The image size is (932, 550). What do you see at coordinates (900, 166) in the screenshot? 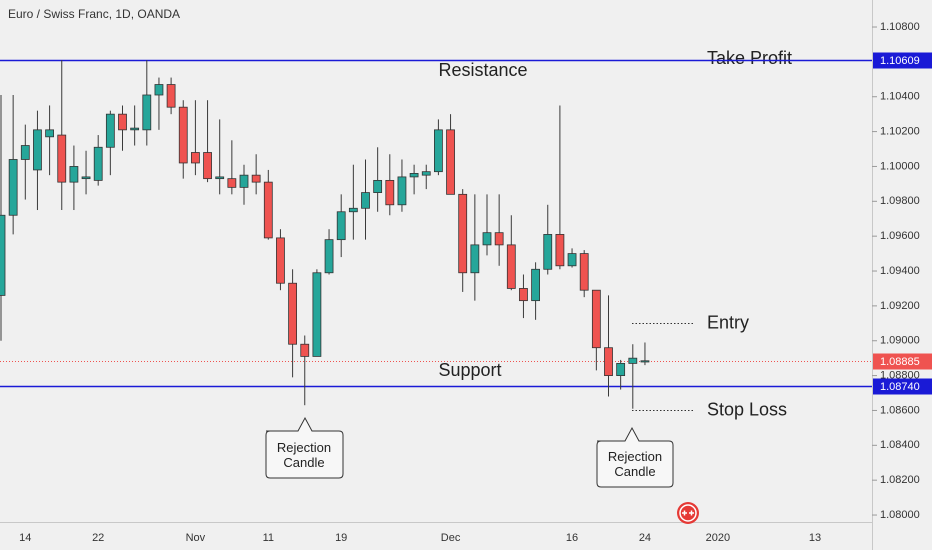
I see `y-tick-label: 1.10000` at bounding box center [900, 166].